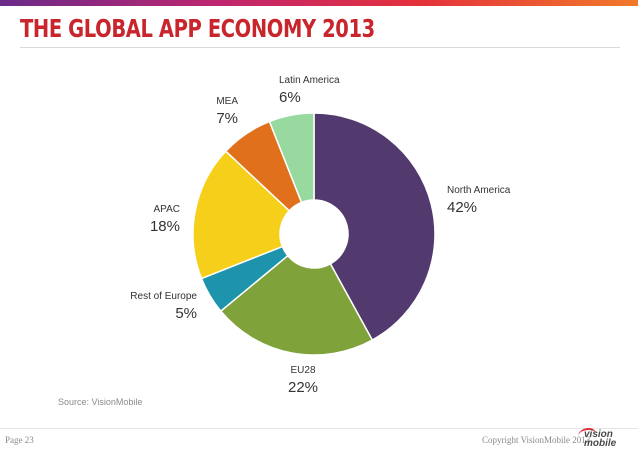 The width and height of the screenshot is (638, 452). Describe the element at coordinates (241, 215) in the screenshot. I see `slice-apac` at that location.